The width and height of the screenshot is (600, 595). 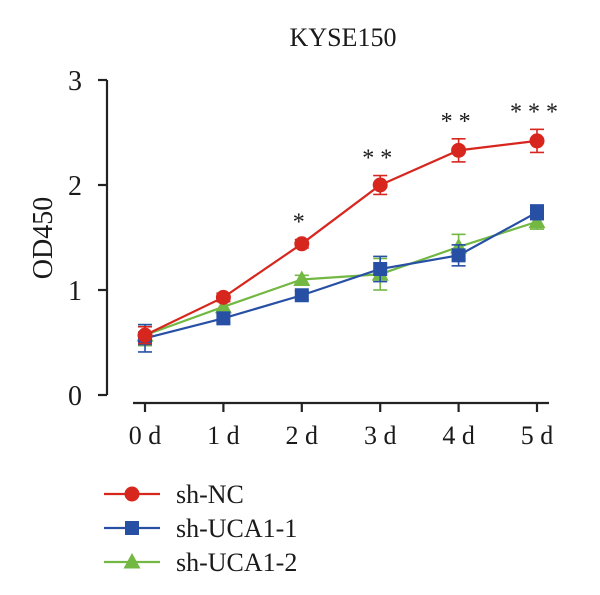 I want to click on x-tick-label: 2 d, so click(x=302, y=435).